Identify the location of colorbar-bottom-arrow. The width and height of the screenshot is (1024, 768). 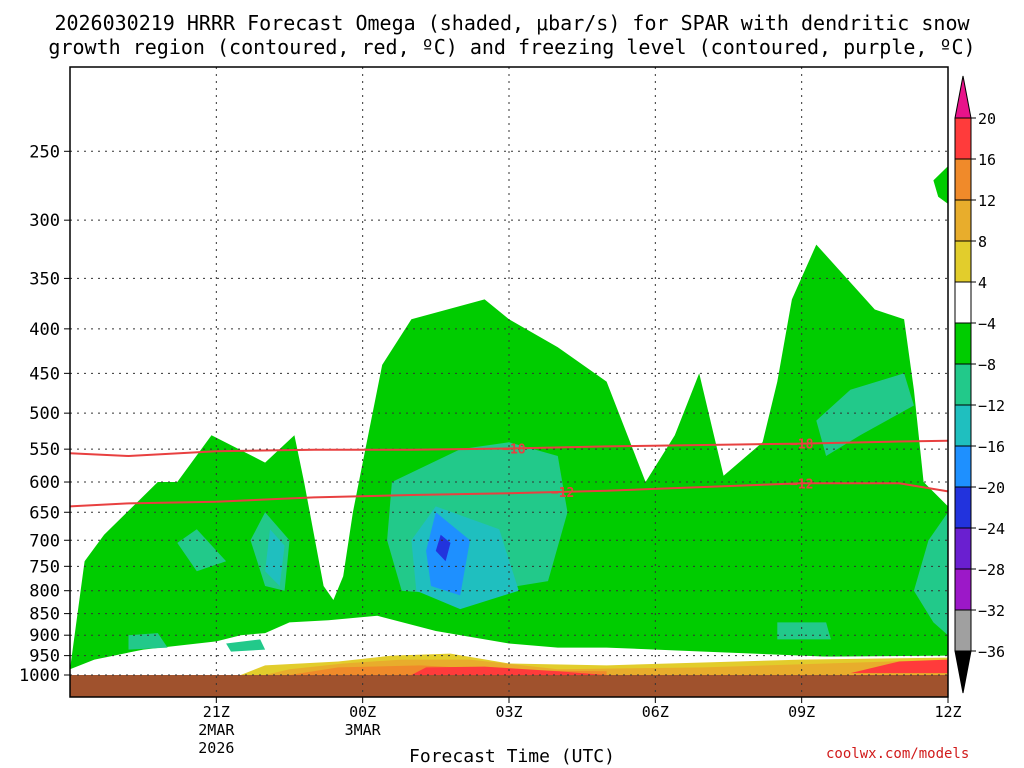
(963, 672).